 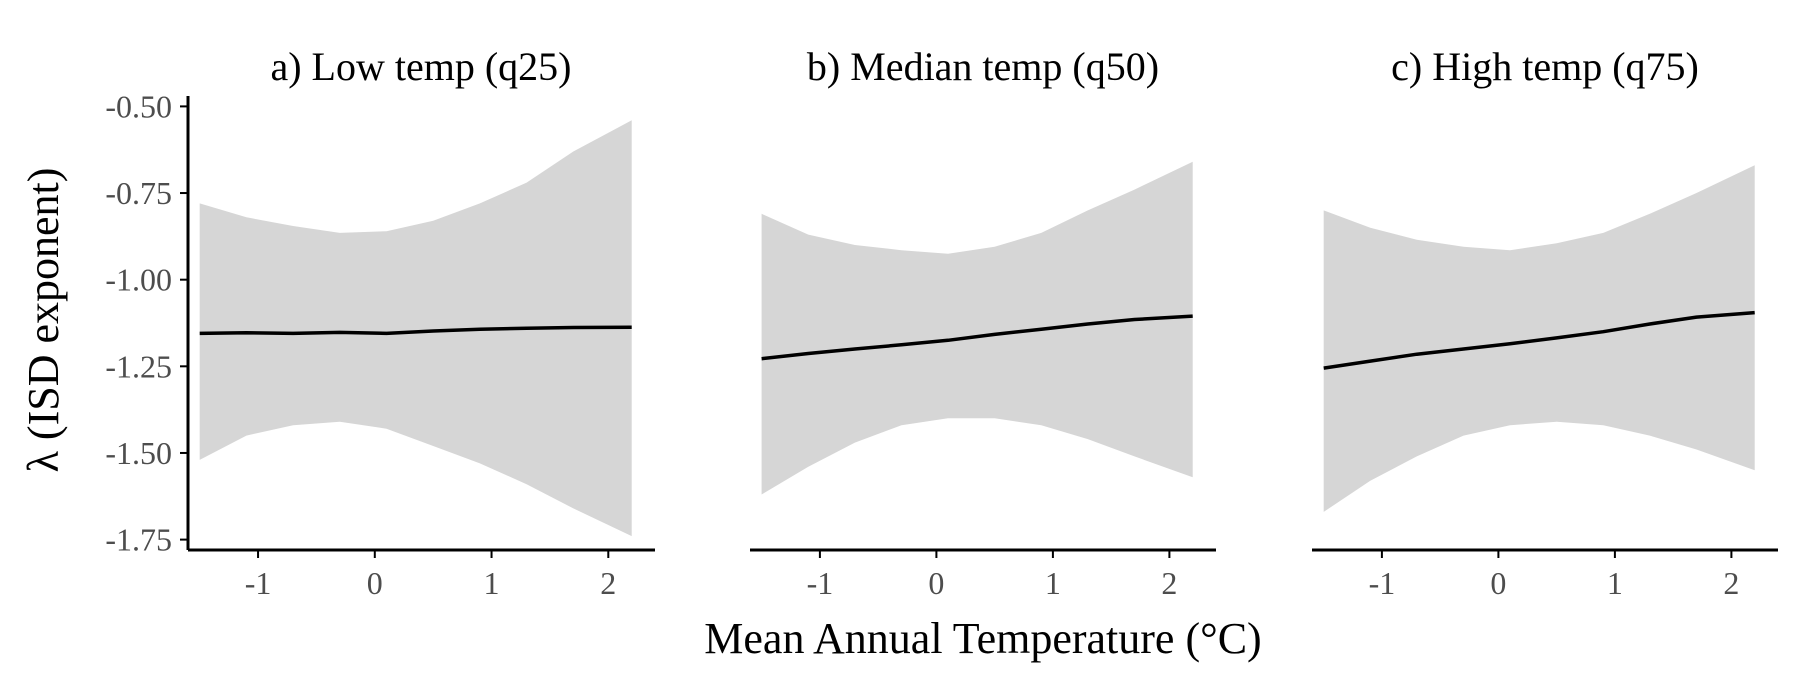 I want to click on panel-c-title: c) High temp (q75), so click(x=1545, y=66).